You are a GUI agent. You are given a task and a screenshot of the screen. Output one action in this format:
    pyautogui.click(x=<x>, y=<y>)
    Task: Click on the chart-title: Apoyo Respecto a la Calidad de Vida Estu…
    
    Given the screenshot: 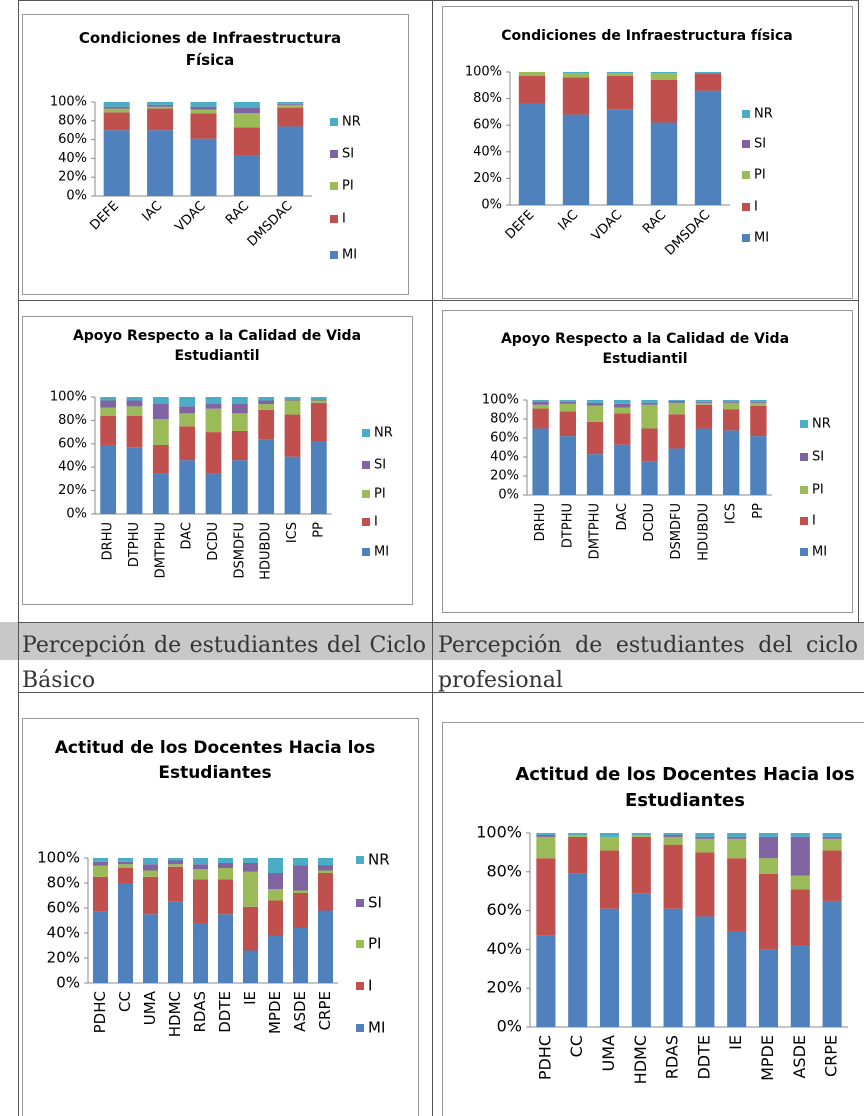 What is the action you would take?
    pyautogui.click(x=217, y=346)
    